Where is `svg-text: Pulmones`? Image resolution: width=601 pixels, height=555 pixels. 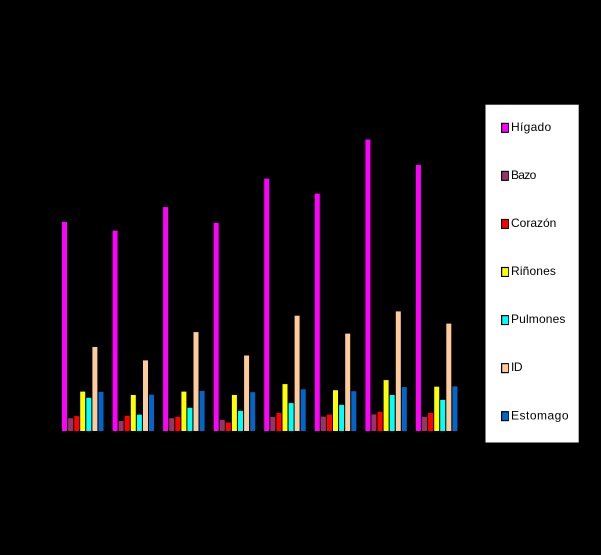
svg-text: Pulmones is located at coordinates (538, 319).